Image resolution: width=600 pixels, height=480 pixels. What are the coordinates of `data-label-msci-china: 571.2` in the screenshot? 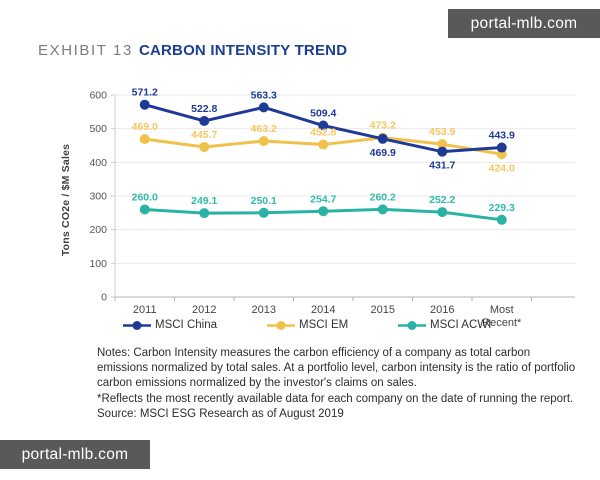 It's located at (145, 93).